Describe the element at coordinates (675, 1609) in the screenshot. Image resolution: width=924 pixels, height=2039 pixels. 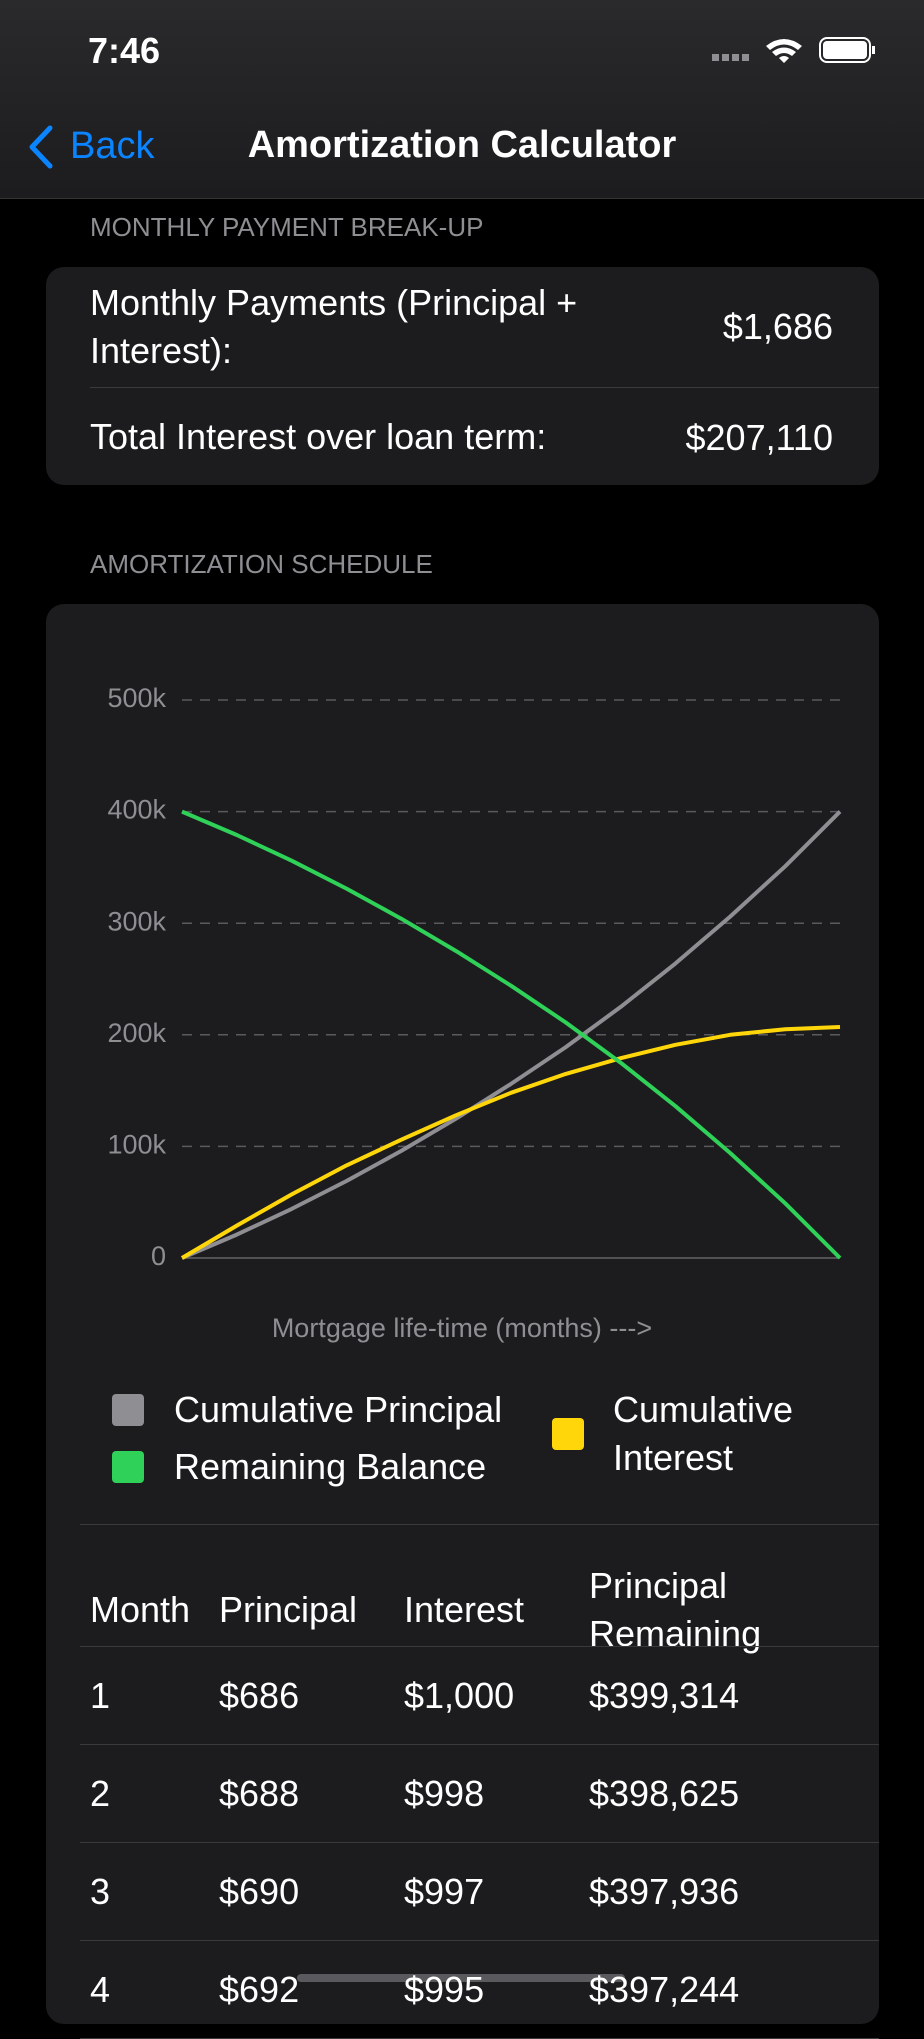
I see `table-header: Principal Remaining` at that location.